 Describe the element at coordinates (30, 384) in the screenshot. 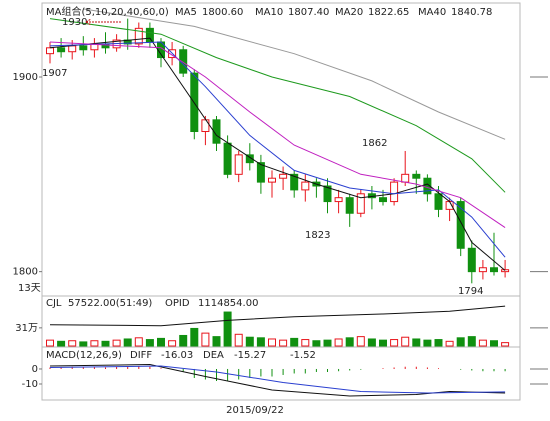

I see `y-tick-label: -10` at that location.